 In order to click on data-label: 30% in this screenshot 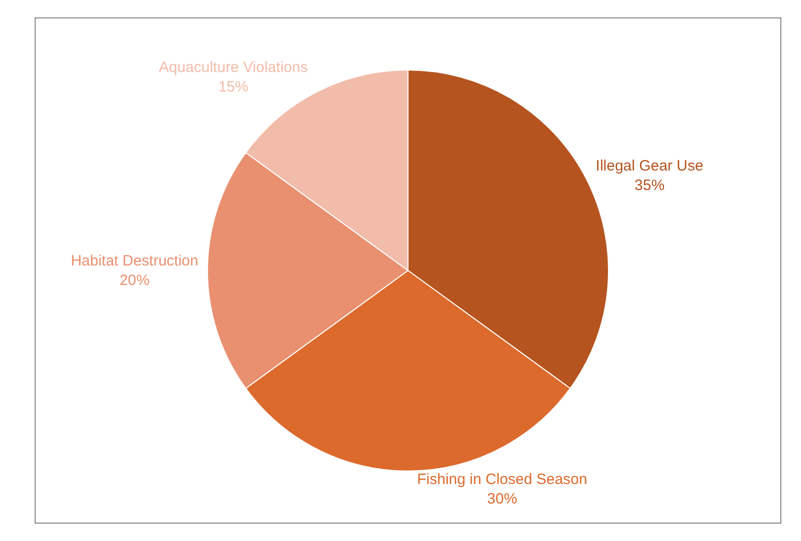, I will do `click(502, 499)`.